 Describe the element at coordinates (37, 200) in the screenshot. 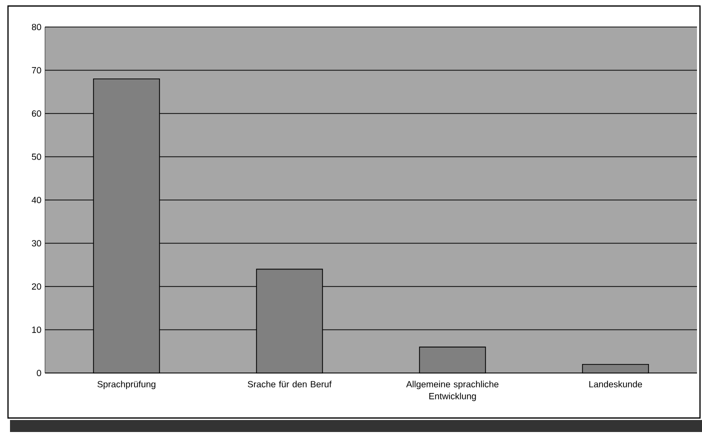

I see `y-tick-label: 40` at that location.